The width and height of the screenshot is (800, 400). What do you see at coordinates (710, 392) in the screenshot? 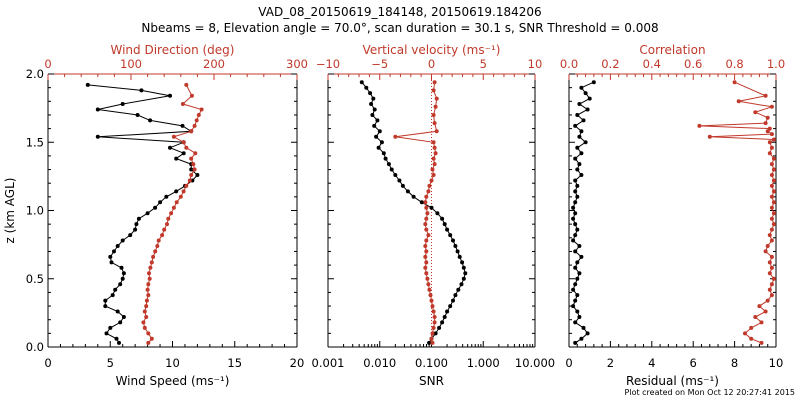
I see `plot-created-footer: Plot created on Mon Oct 12 20:27:41 2015` at bounding box center [710, 392].